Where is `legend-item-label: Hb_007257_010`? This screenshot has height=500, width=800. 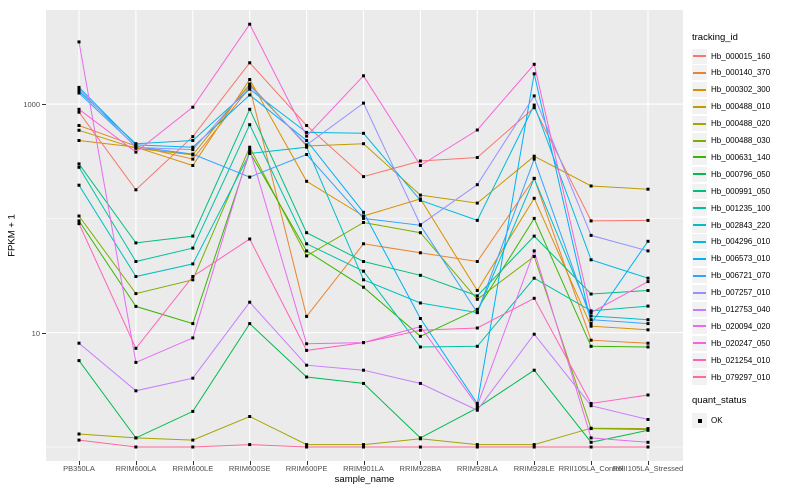
legend-item-label: Hb_007257_010 is located at coordinates (741, 293).